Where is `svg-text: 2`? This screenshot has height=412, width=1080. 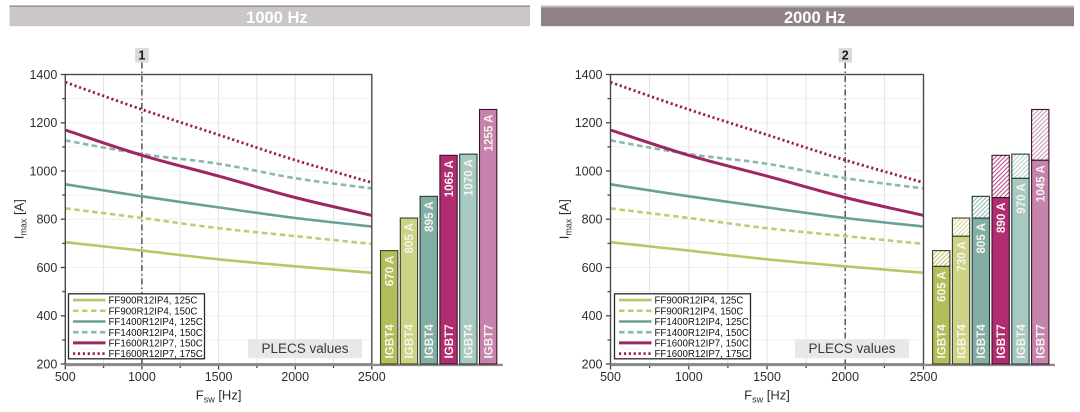
svg-text: 2 is located at coordinates (845, 55).